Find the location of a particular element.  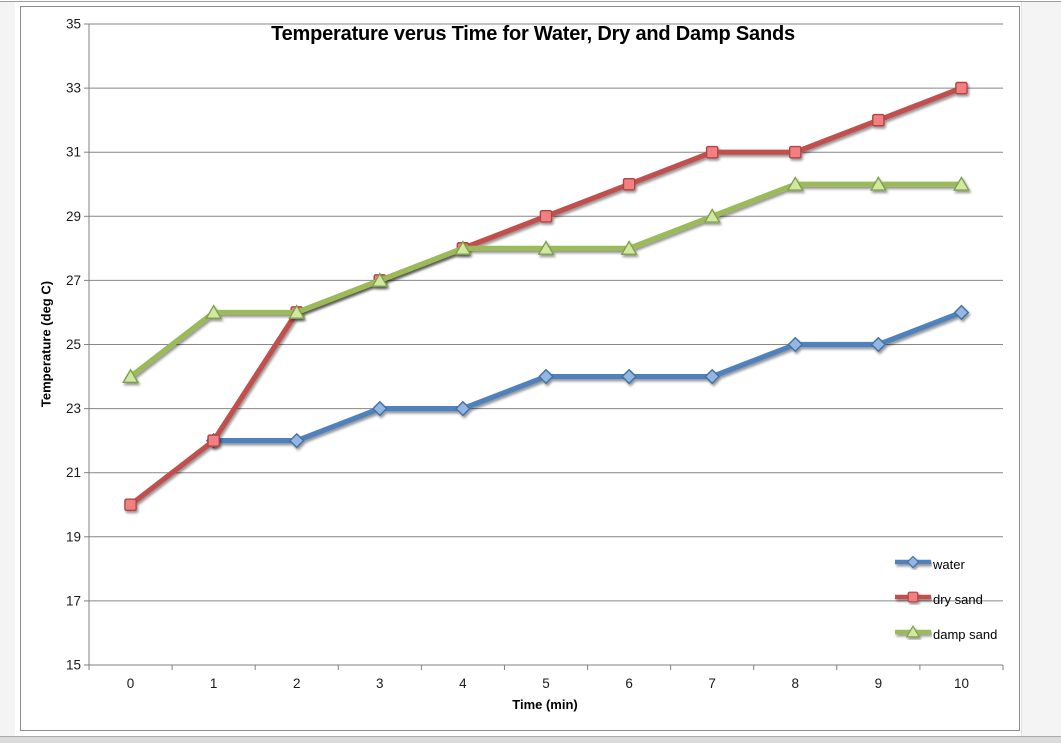

x-tick-label: 6 is located at coordinates (629, 683).